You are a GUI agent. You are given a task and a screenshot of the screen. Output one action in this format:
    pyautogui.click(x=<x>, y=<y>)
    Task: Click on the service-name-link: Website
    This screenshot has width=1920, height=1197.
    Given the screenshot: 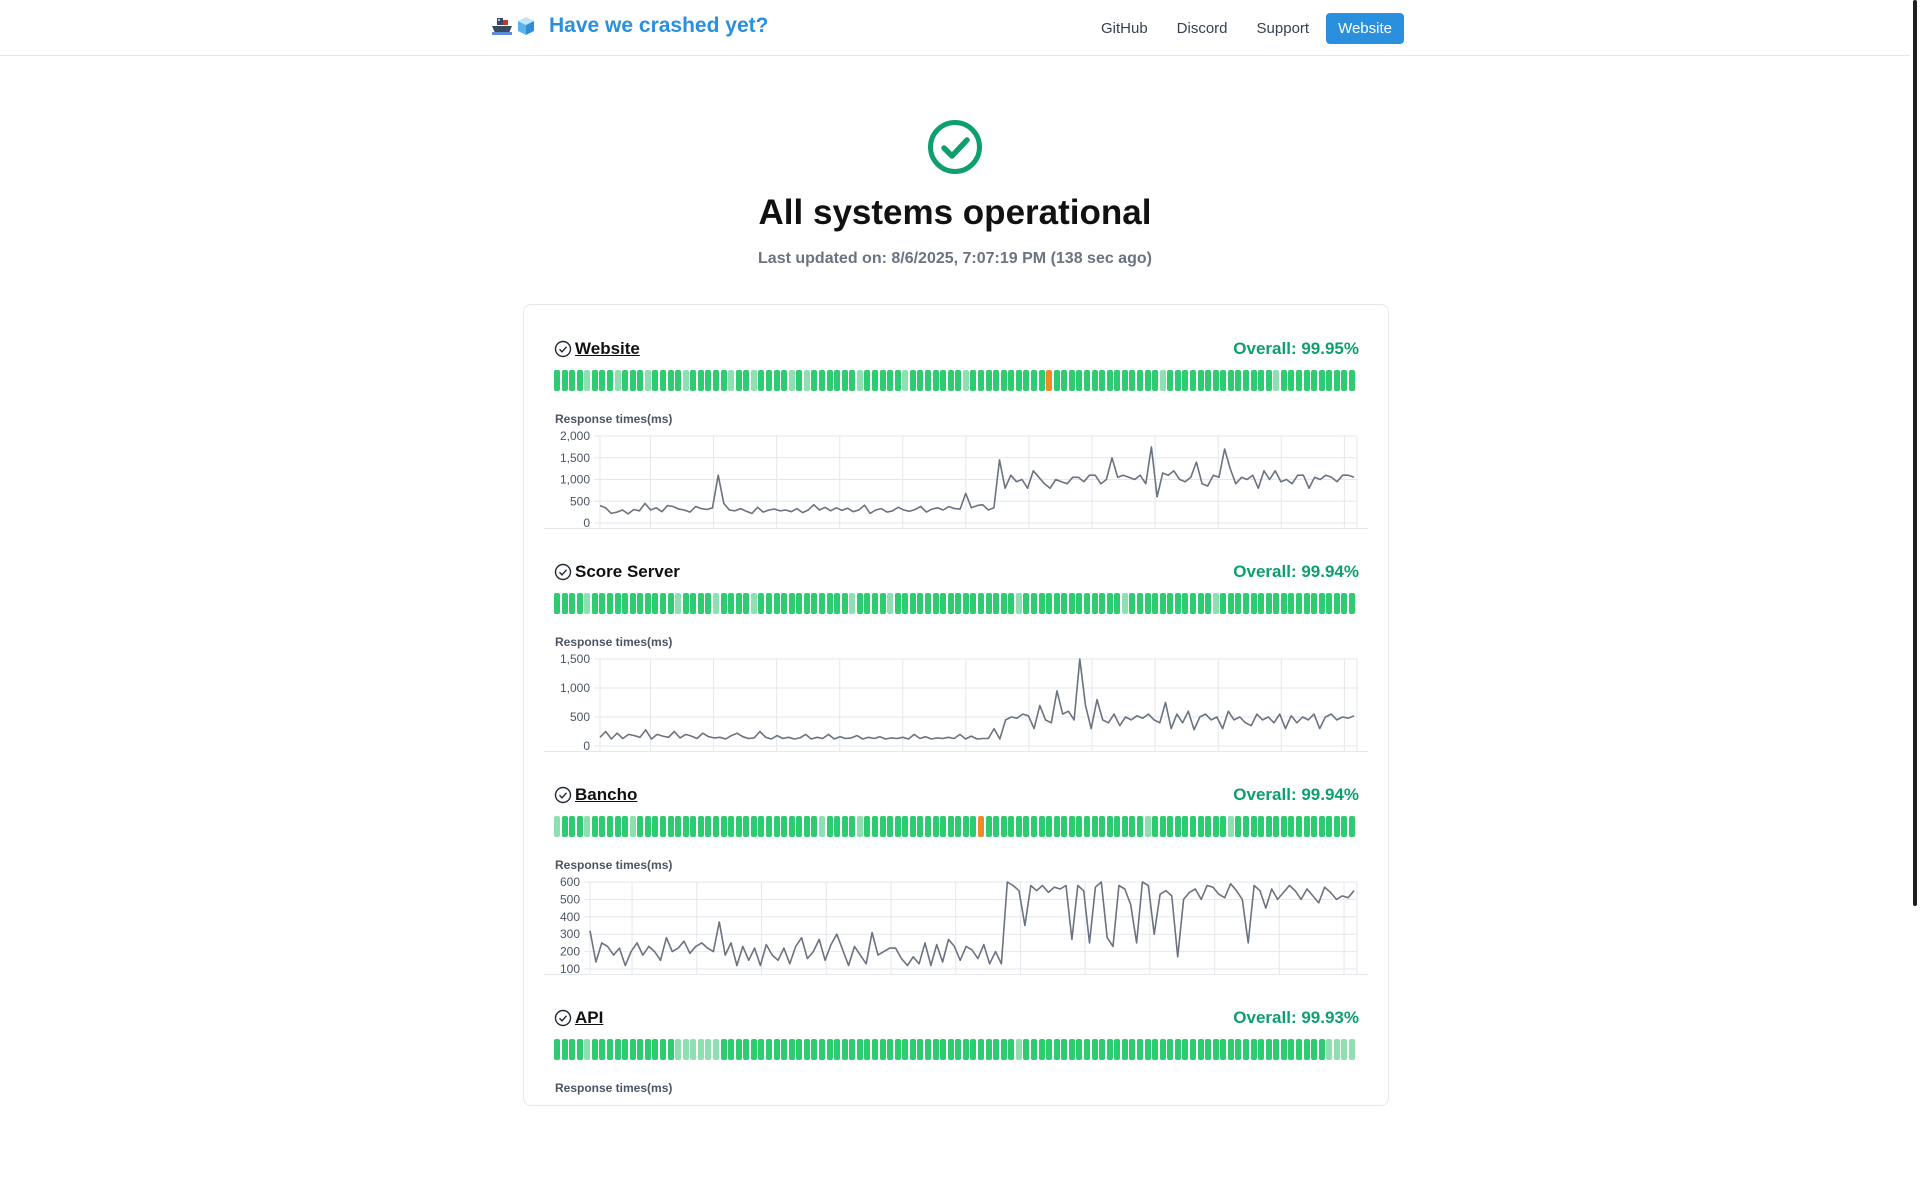 What is the action you would take?
    pyautogui.click(x=607, y=348)
    